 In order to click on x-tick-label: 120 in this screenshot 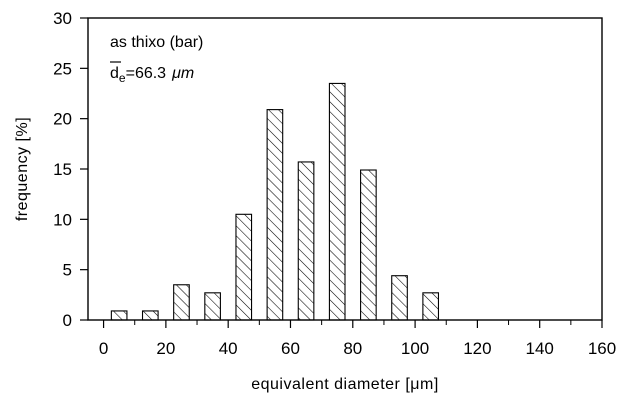, I will do `click(477, 348)`.